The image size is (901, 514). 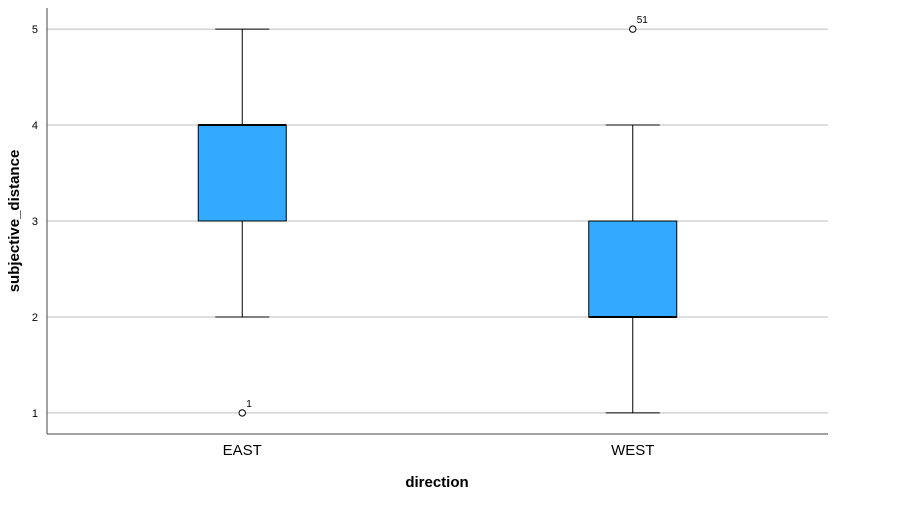 I want to click on x-axis-title: direction, so click(x=436, y=482).